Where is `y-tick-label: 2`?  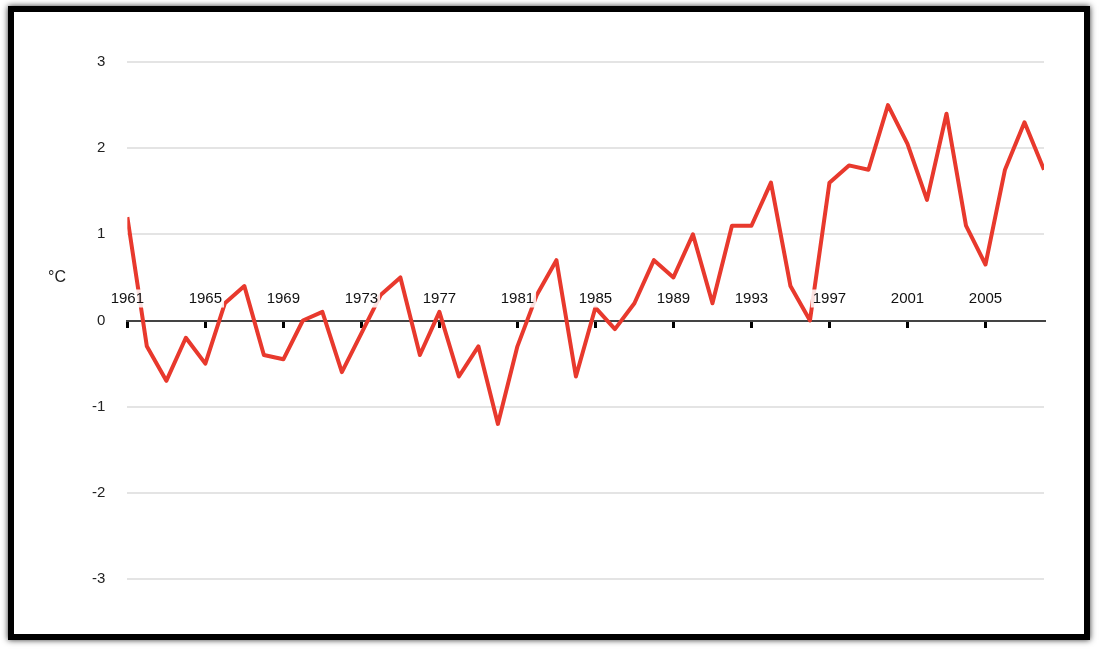
y-tick-label: 2 is located at coordinates (101, 147).